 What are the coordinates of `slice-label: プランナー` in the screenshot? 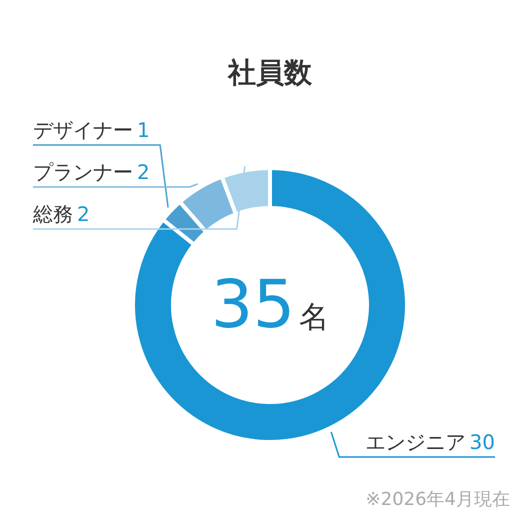 It's located at (83, 172).